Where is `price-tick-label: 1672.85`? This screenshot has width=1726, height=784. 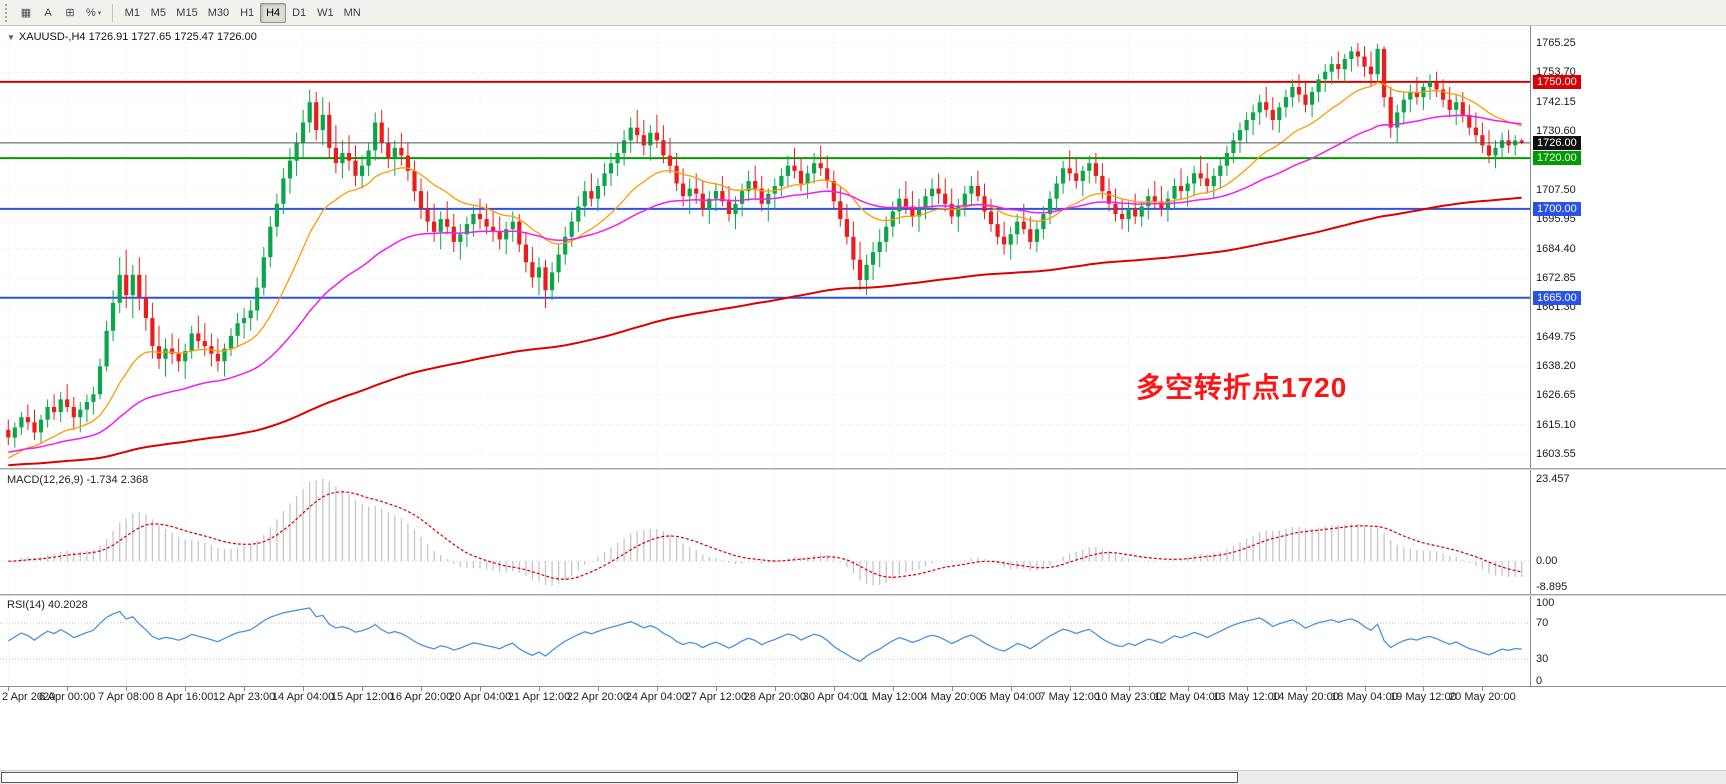
price-tick-label: 1672.85 is located at coordinates (1556, 277).